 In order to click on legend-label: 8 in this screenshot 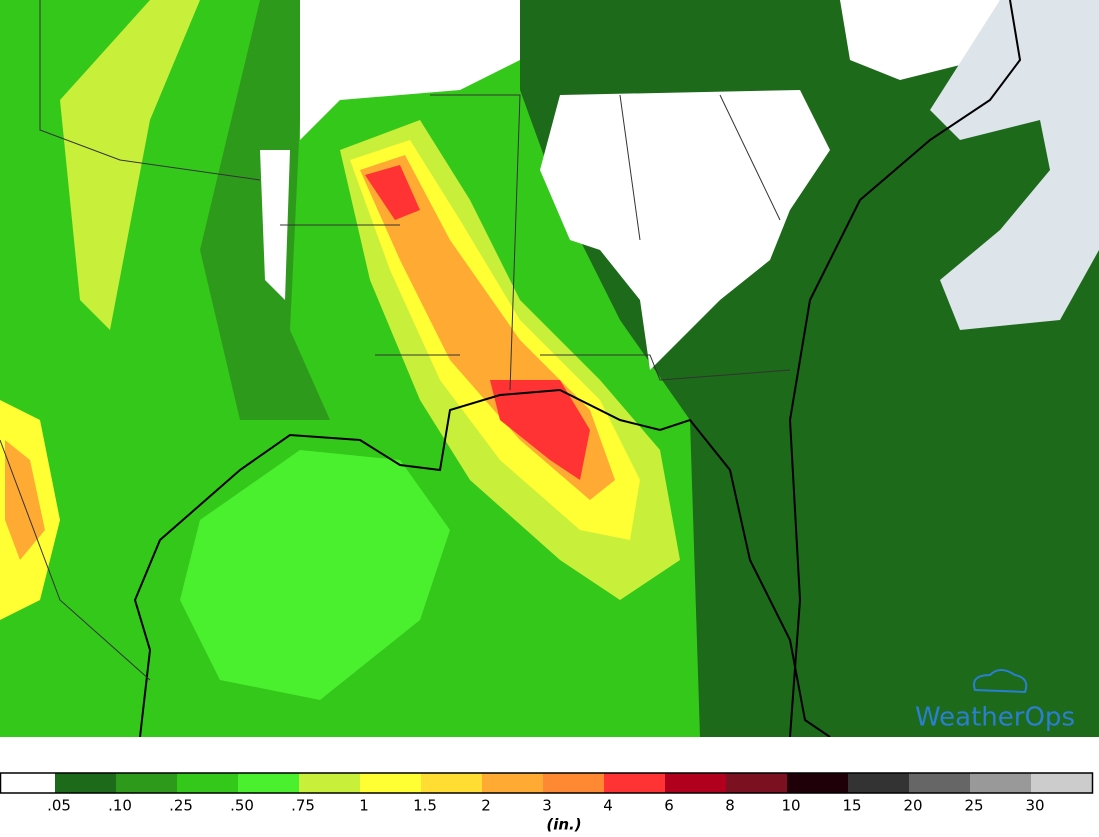, I will do `click(730, 806)`.